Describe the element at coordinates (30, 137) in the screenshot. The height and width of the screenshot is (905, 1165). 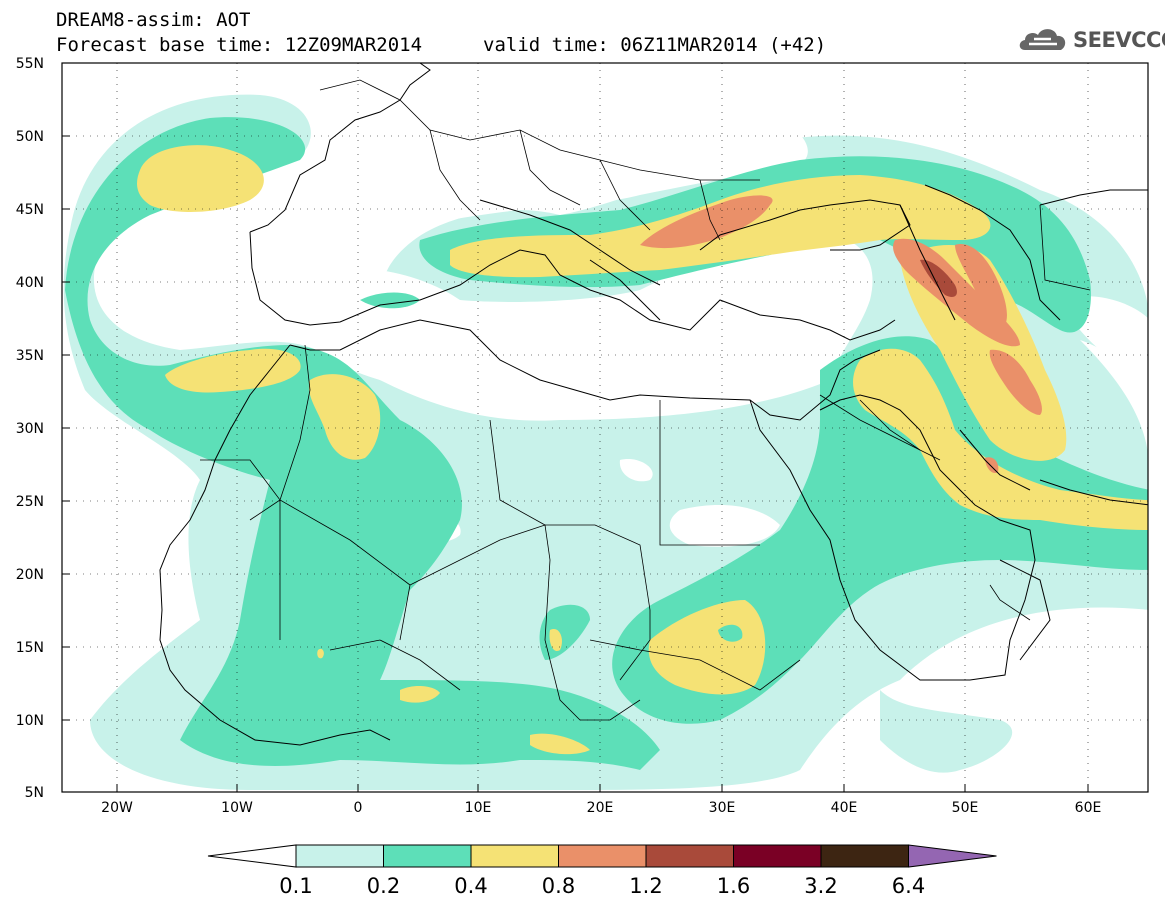
I see `lat-label: 50N` at that location.